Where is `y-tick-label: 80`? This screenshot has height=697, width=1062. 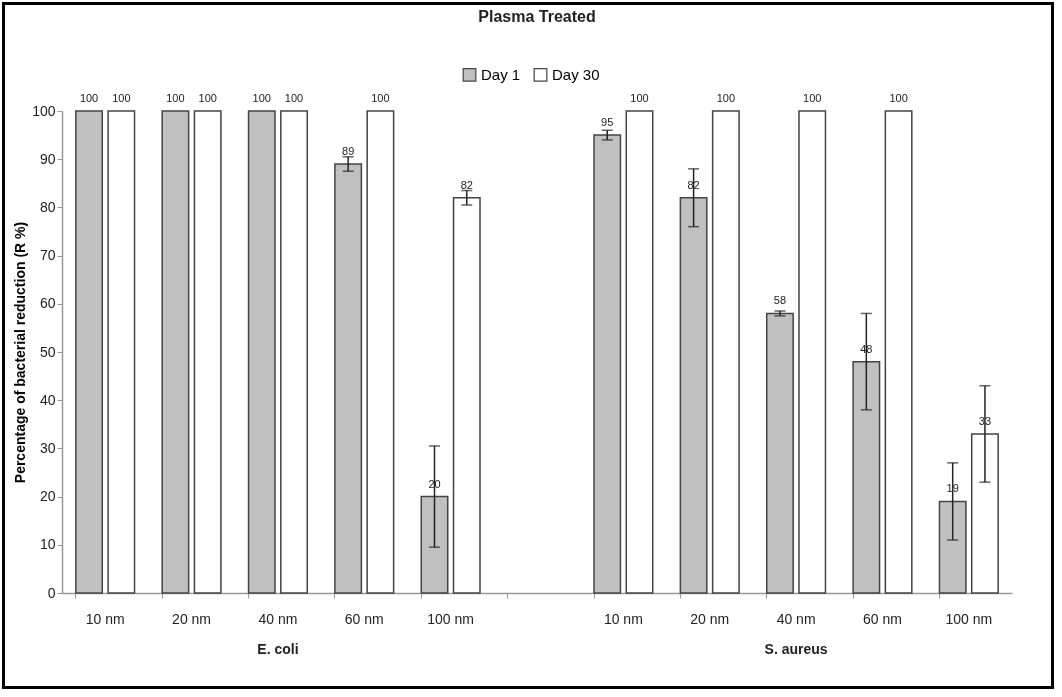 y-tick-label: 80 is located at coordinates (47, 206).